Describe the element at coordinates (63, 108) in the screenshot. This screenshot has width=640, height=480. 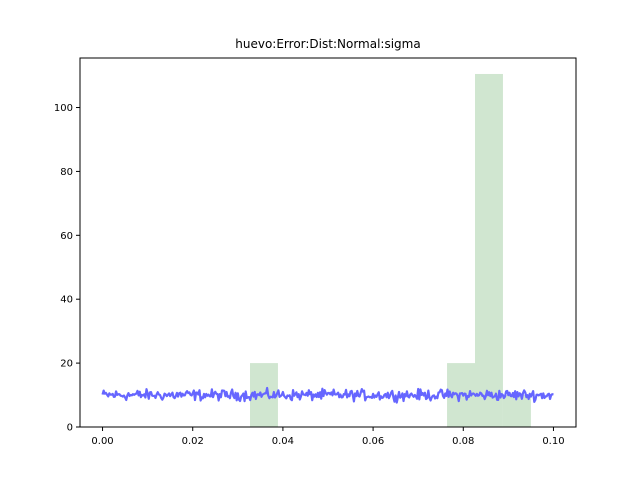
I see `y-tick-label: 100` at that location.